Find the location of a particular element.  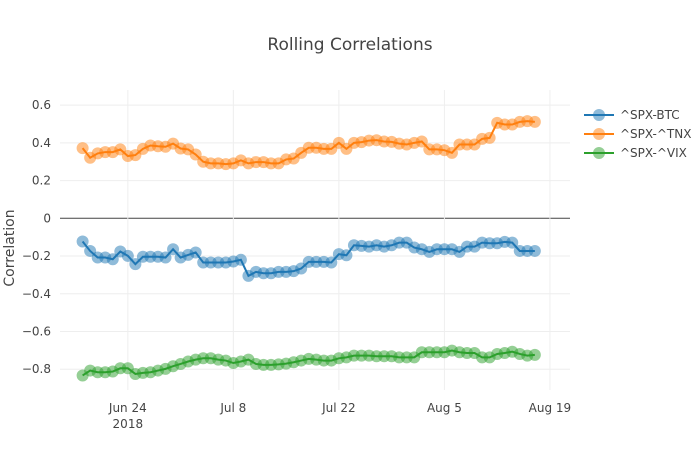

chart-title: Rolling Correlations is located at coordinates (349, 45).